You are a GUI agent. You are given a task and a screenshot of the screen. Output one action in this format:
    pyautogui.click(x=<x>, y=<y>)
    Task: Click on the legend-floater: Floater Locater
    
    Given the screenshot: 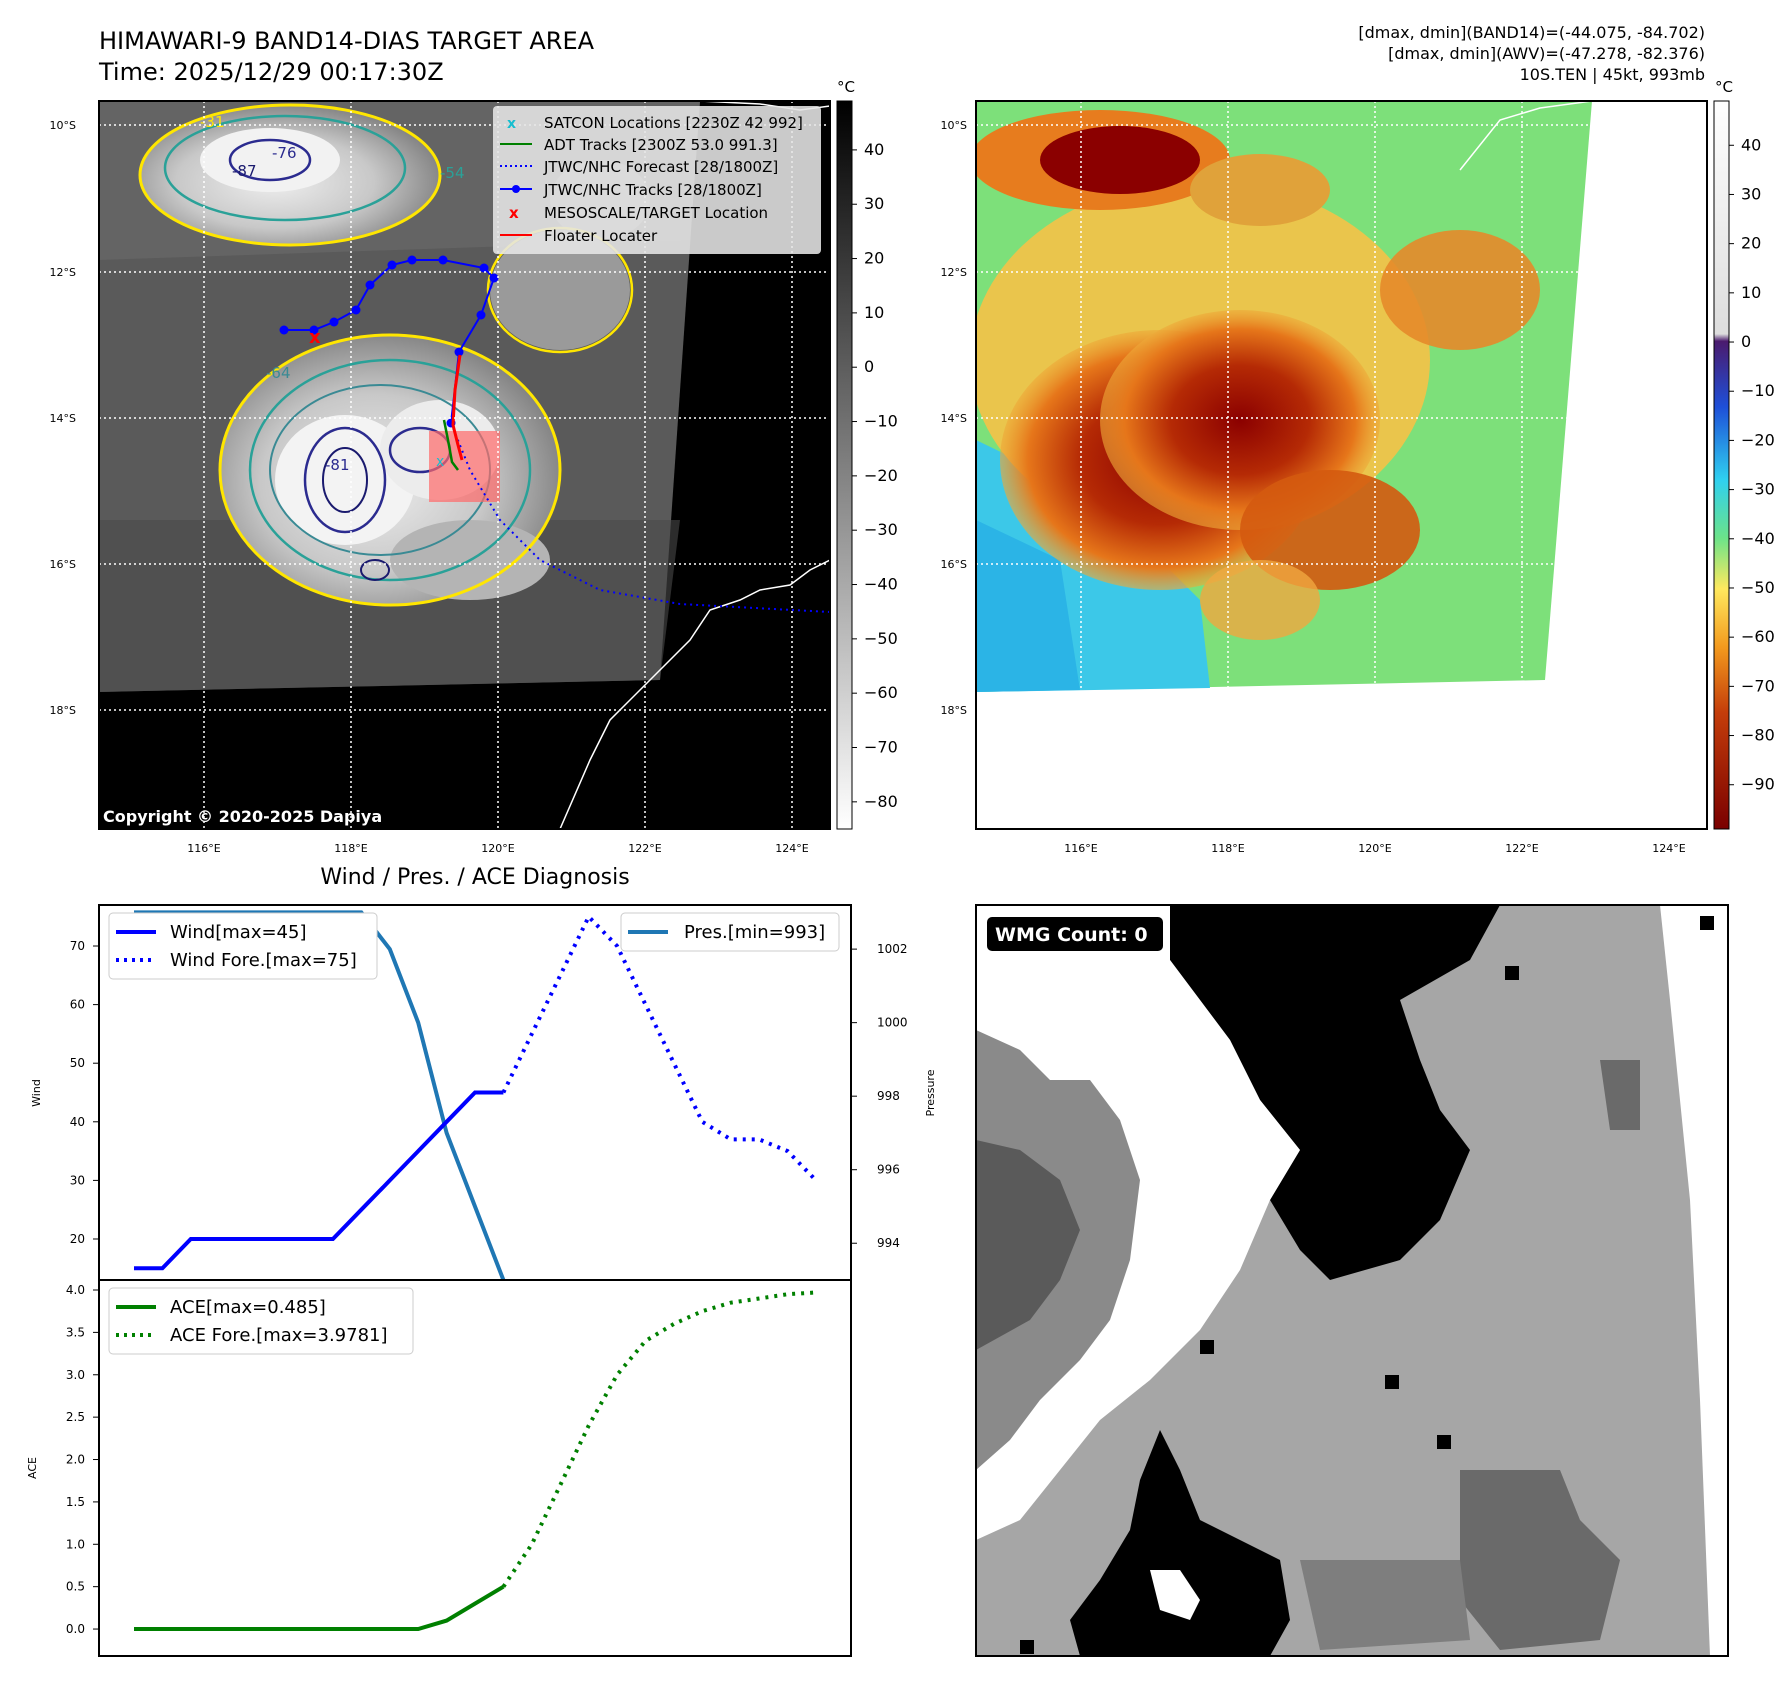 What is the action you would take?
    pyautogui.click(x=601, y=236)
    